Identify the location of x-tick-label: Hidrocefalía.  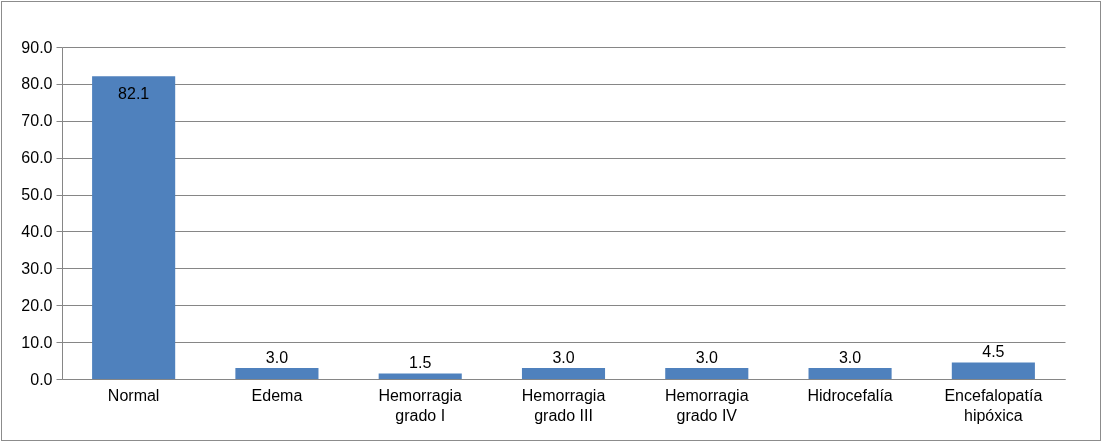
(850, 395).